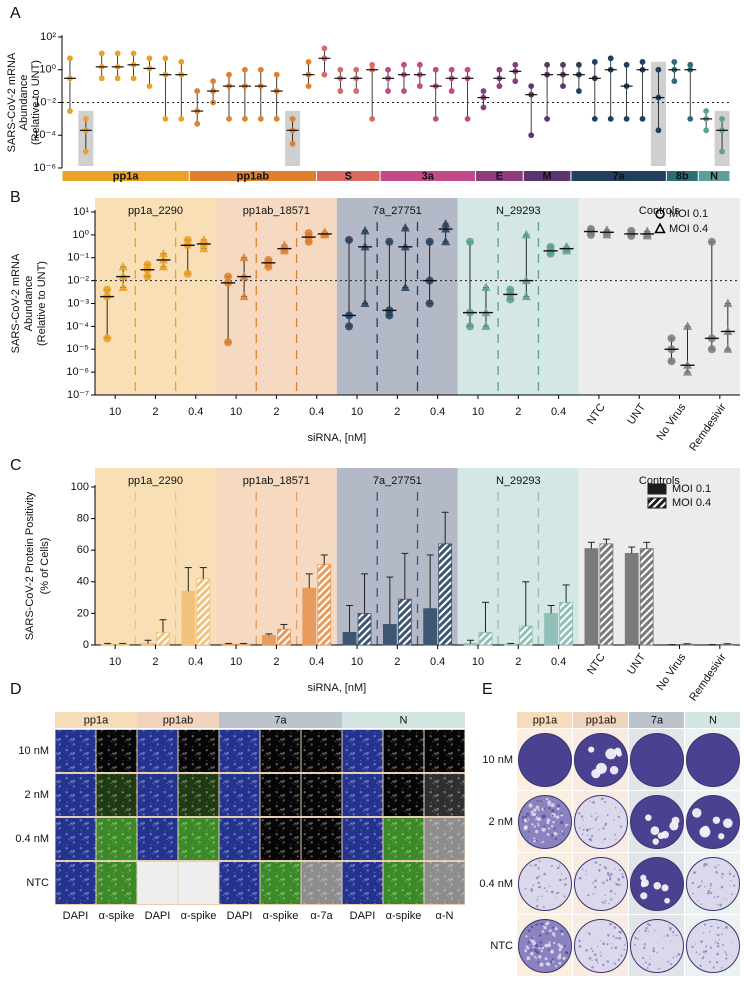  Describe the element at coordinates (155, 481) in the screenshot. I see `group-label: pp1a_2290` at that location.